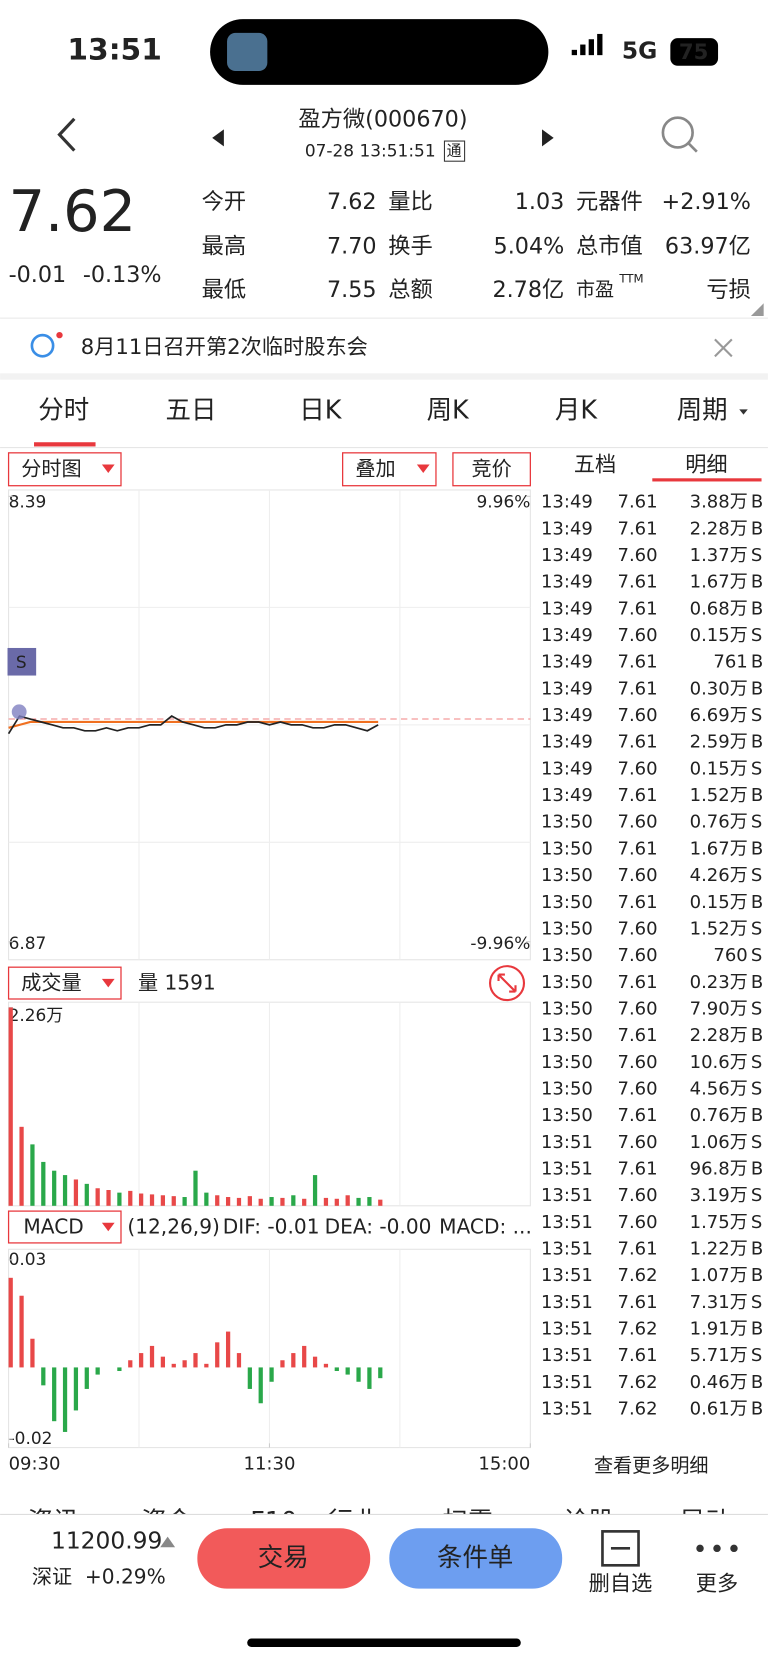 The height and width of the screenshot is (1665, 768). I want to click on macd-tick-label: 0.03, so click(28, 1259).